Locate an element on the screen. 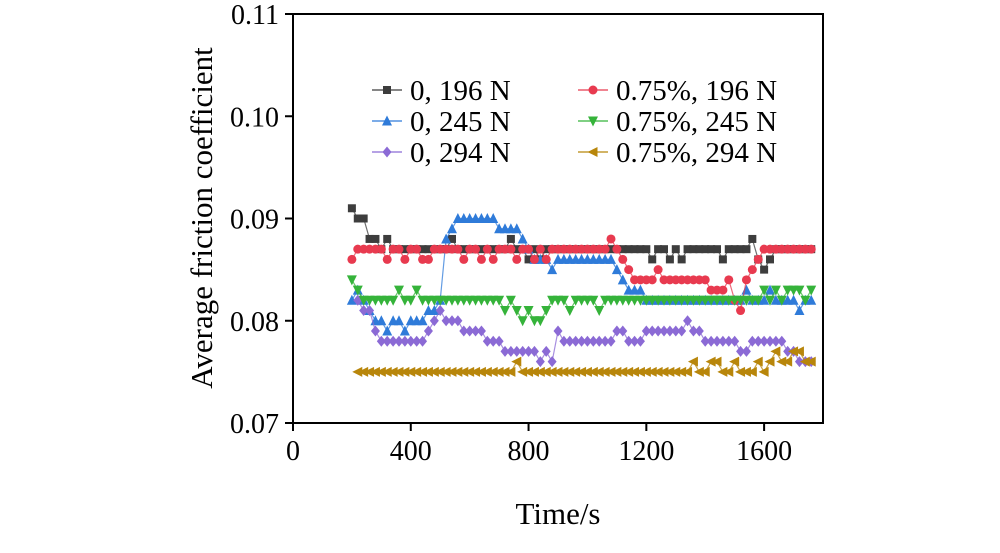  legend-entry: 0.75%, 294 N is located at coordinates (677, 153).